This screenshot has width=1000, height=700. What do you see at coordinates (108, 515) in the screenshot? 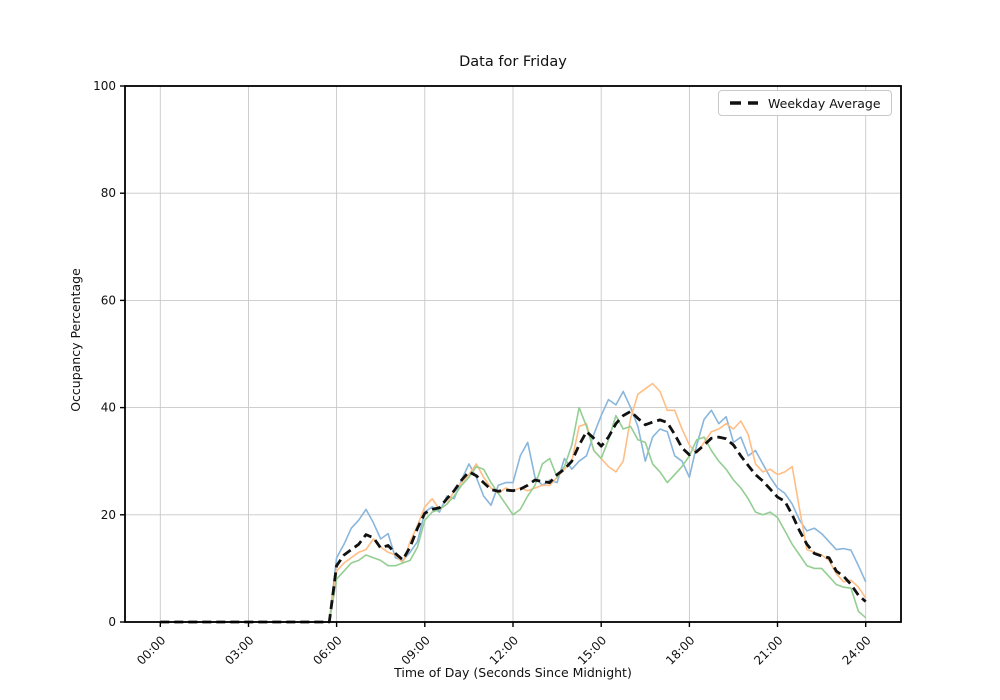
I see `y-tick-label: 20` at bounding box center [108, 515].